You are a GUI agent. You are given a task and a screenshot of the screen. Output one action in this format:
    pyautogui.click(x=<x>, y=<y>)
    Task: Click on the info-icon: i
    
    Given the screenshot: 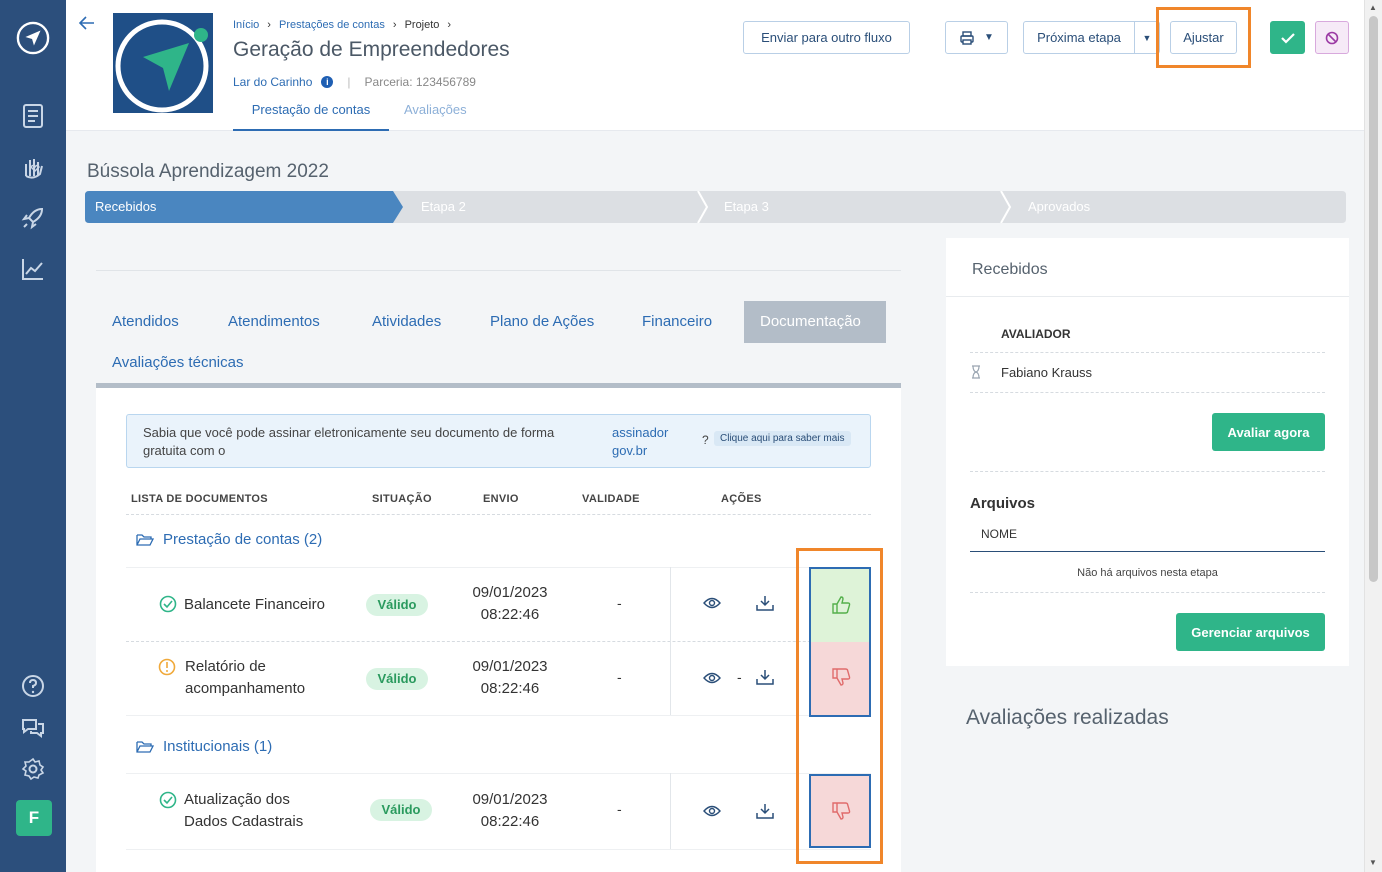 What is the action you would take?
    pyautogui.click(x=327, y=82)
    